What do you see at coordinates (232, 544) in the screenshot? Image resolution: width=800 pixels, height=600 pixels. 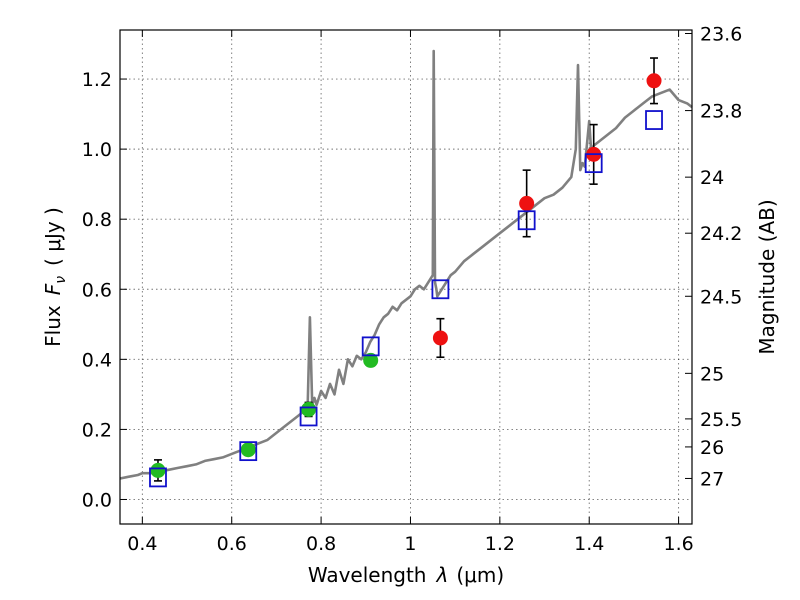 I see `x-tick-label: 0.6` at bounding box center [232, 544].